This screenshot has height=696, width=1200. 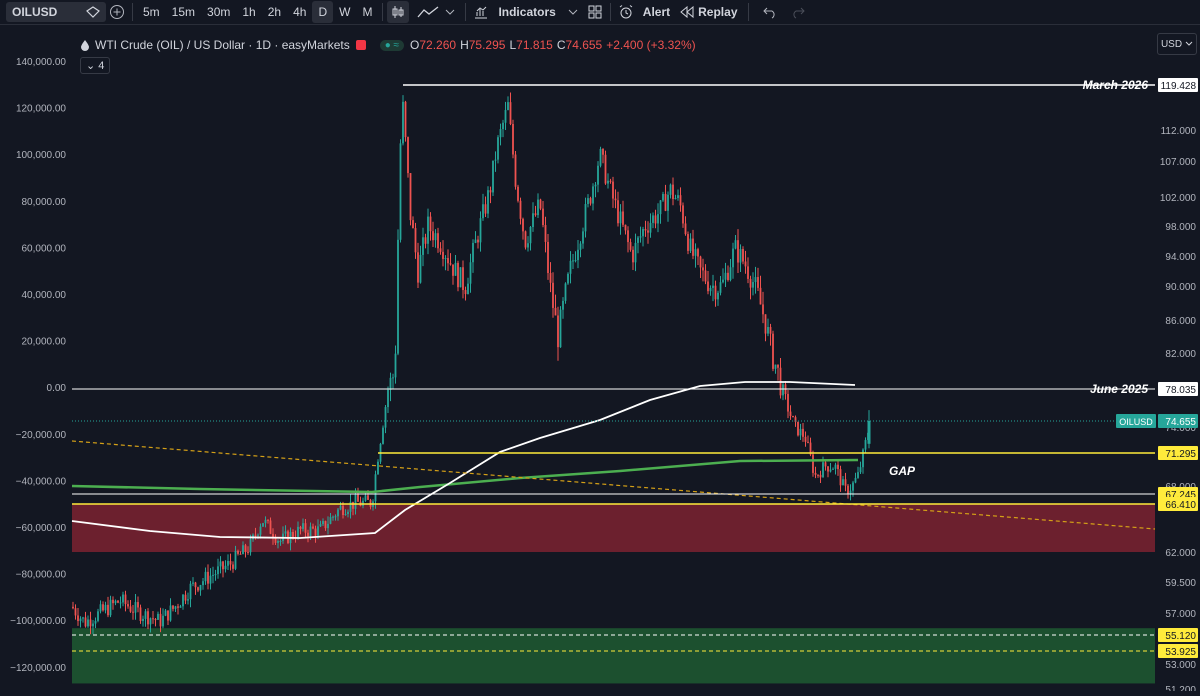 I want to click on timeframe-30m: 30m, so click(x=219, y=12).